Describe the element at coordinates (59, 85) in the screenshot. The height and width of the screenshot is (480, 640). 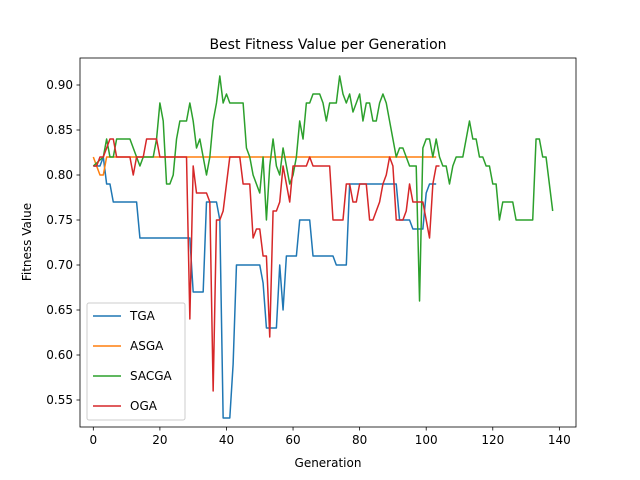
I see `y-tick-label: 0.90` at that location.